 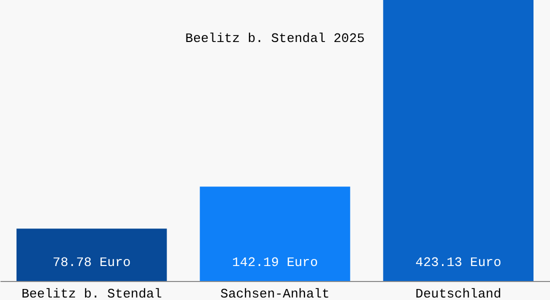 What do you see at coordinates (458, 262) in the screenshot?
I see `data-label: 423.13 Euro` at bounding box center [458, 262].